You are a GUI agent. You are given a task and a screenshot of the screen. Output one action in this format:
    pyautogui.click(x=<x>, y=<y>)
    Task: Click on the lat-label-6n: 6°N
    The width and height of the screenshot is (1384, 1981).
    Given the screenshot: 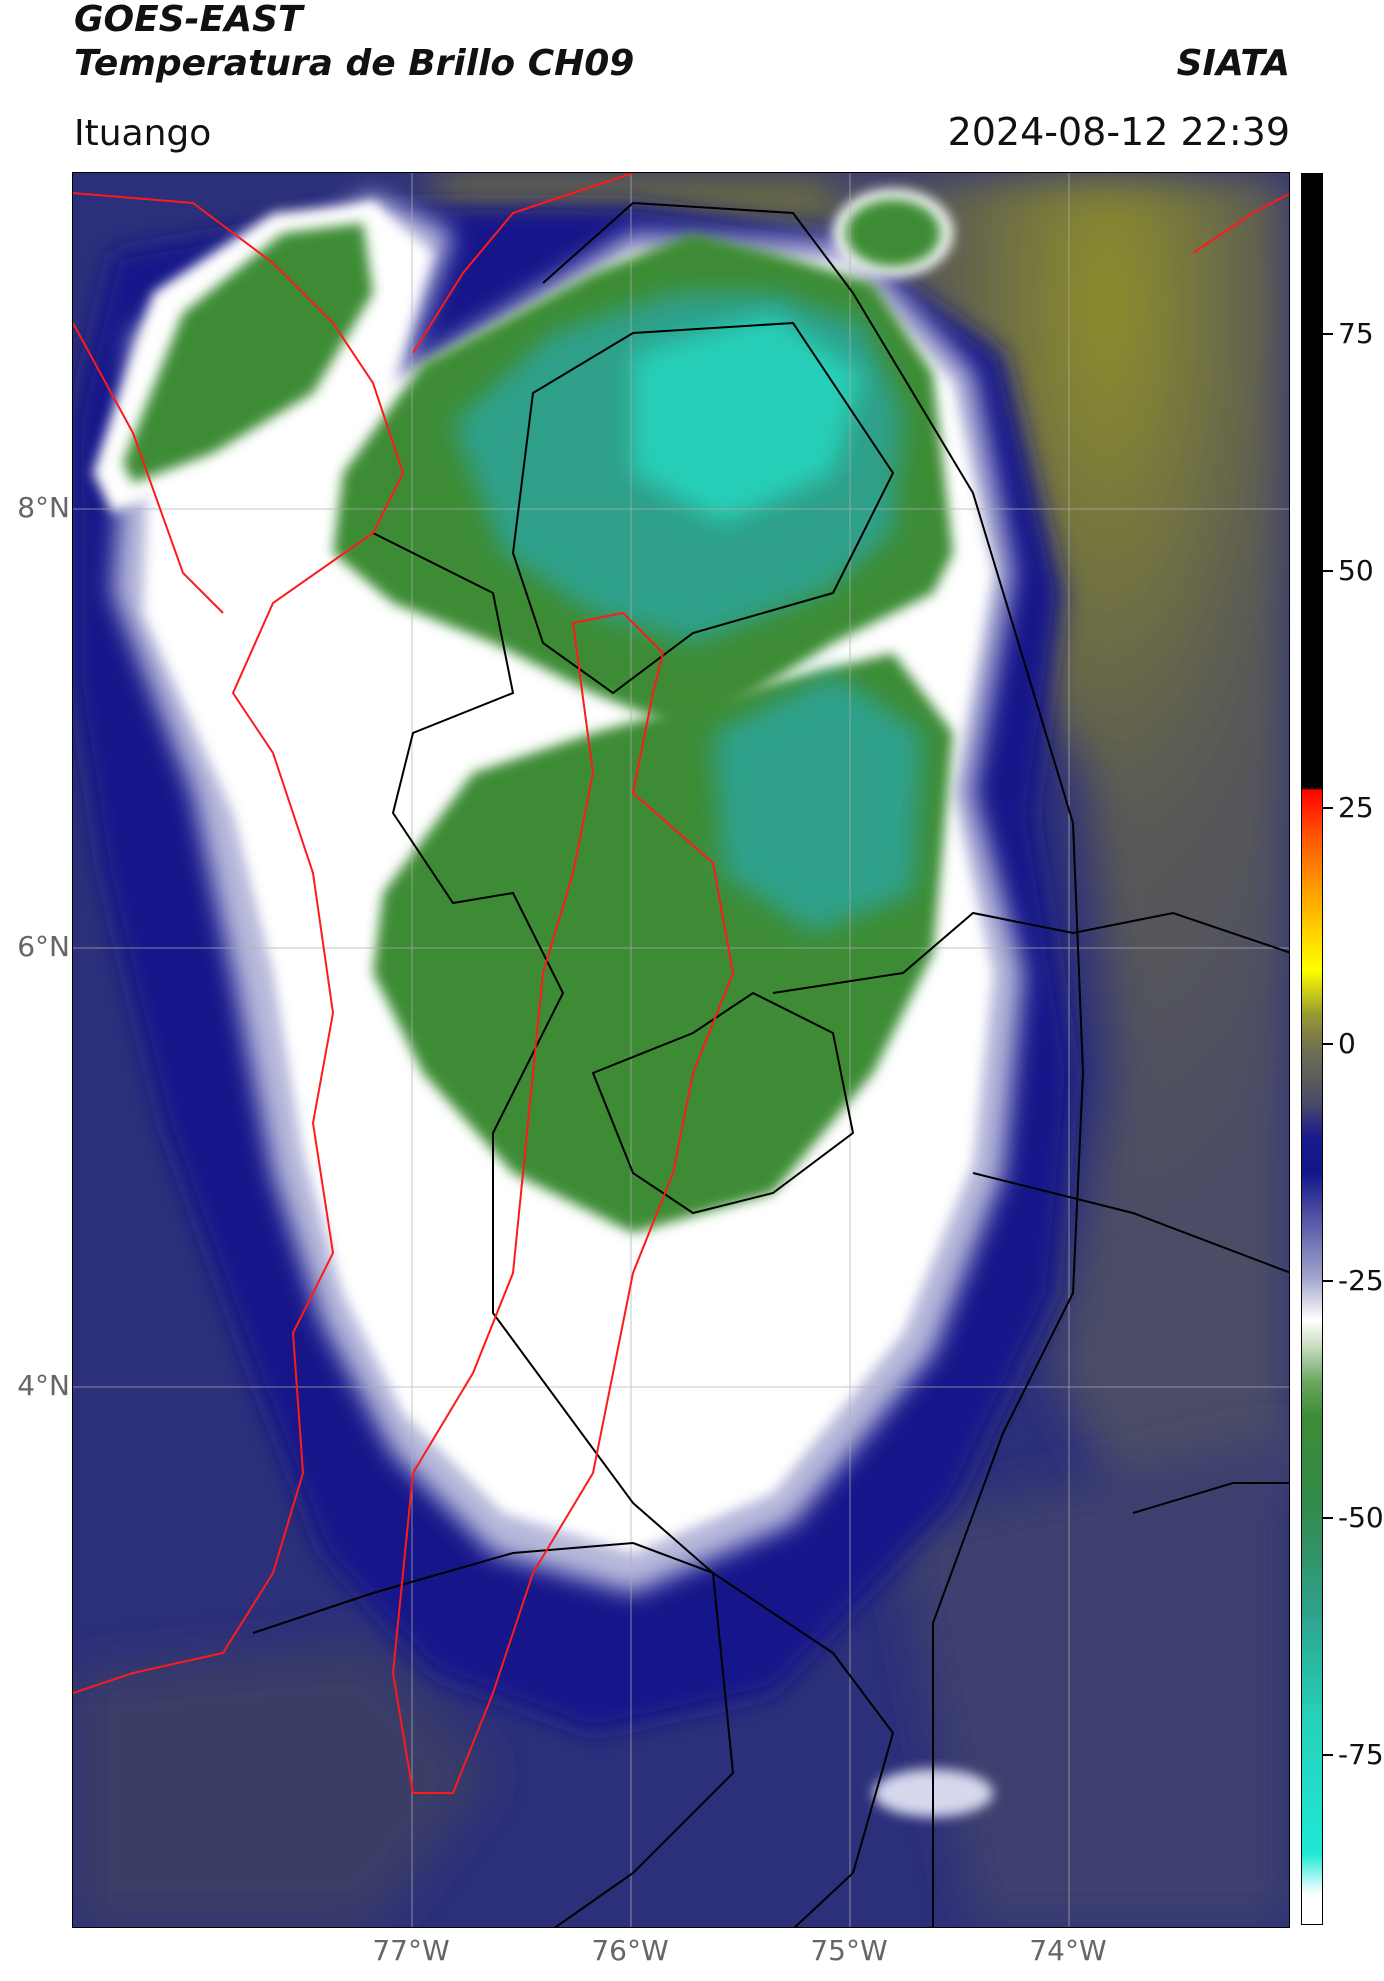 What is the action you would take?
    pyautogui.click(x=43, y=946)
    